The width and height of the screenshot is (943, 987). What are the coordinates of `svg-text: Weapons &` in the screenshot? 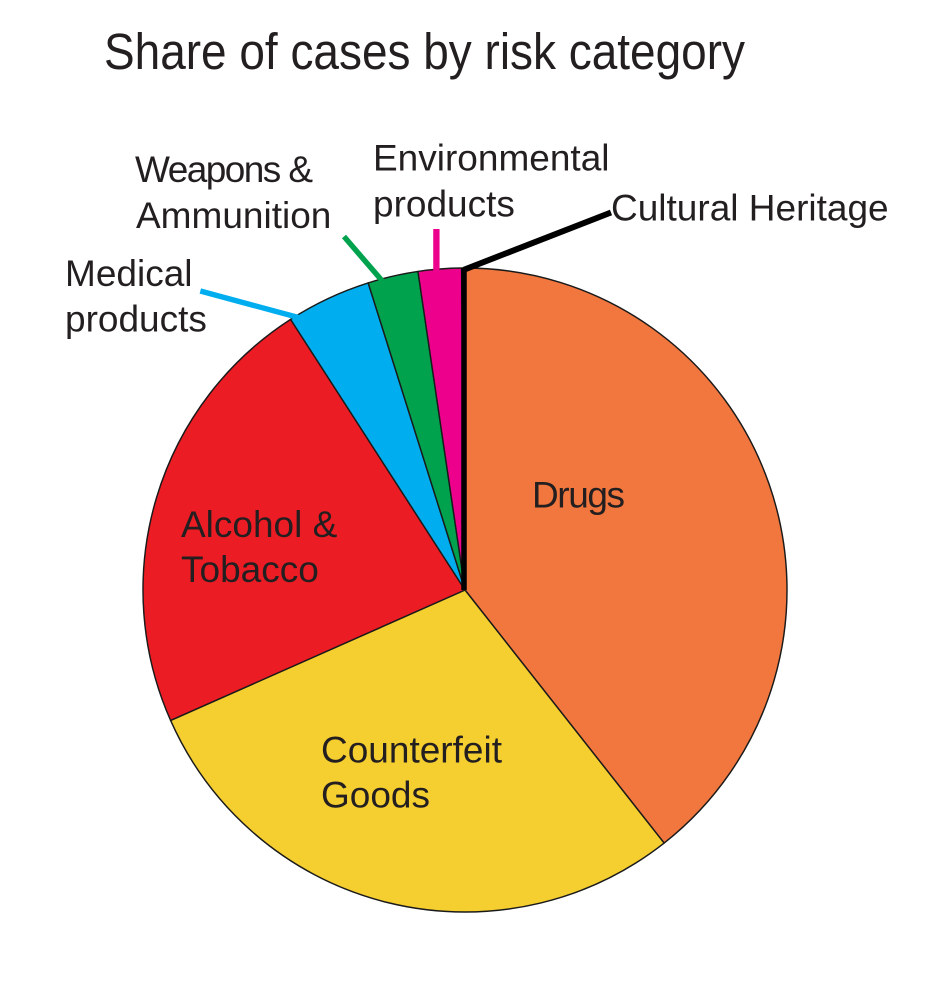 It's located at (224, 169).